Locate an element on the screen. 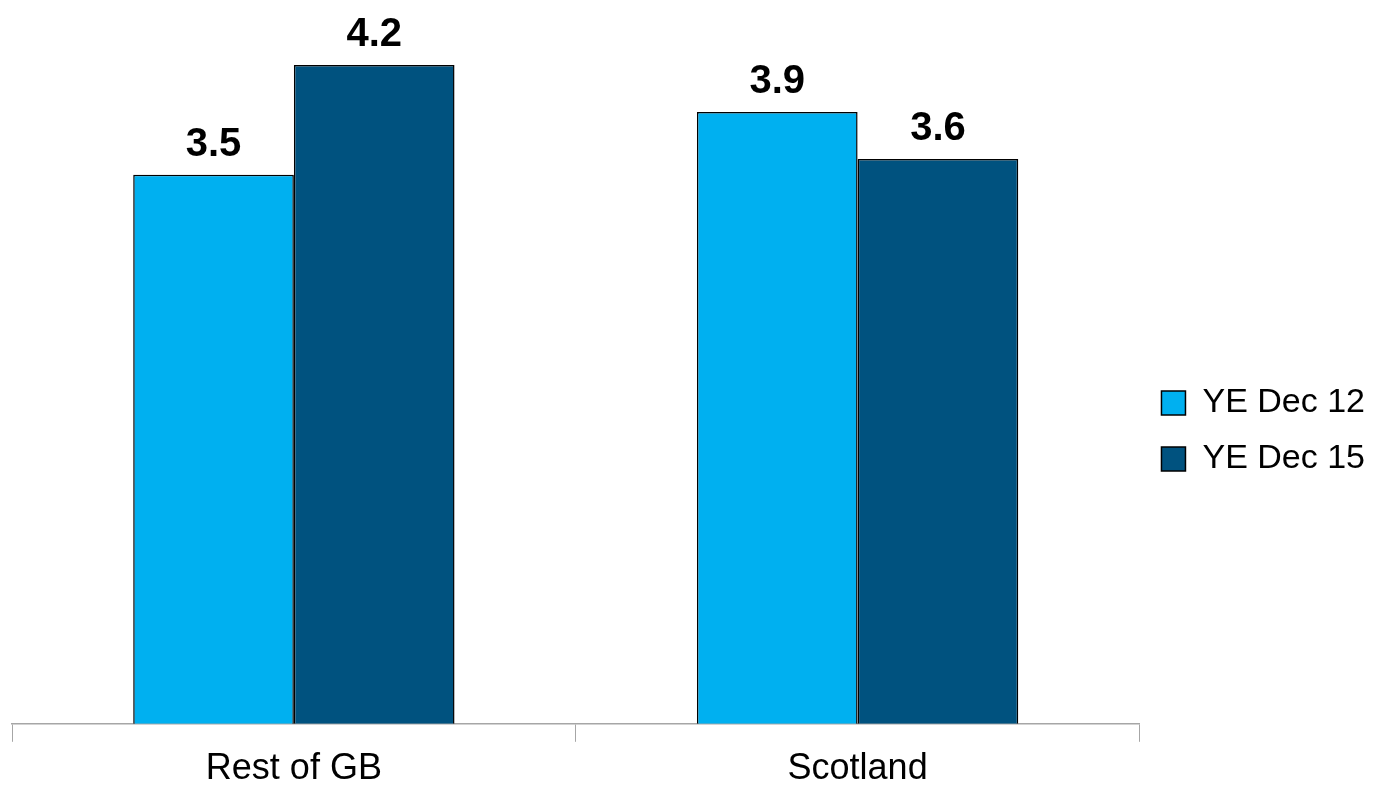 The height and width of the screenshot is (802, 1385). data-label: 3.6 is located at coordinates (938, 126).